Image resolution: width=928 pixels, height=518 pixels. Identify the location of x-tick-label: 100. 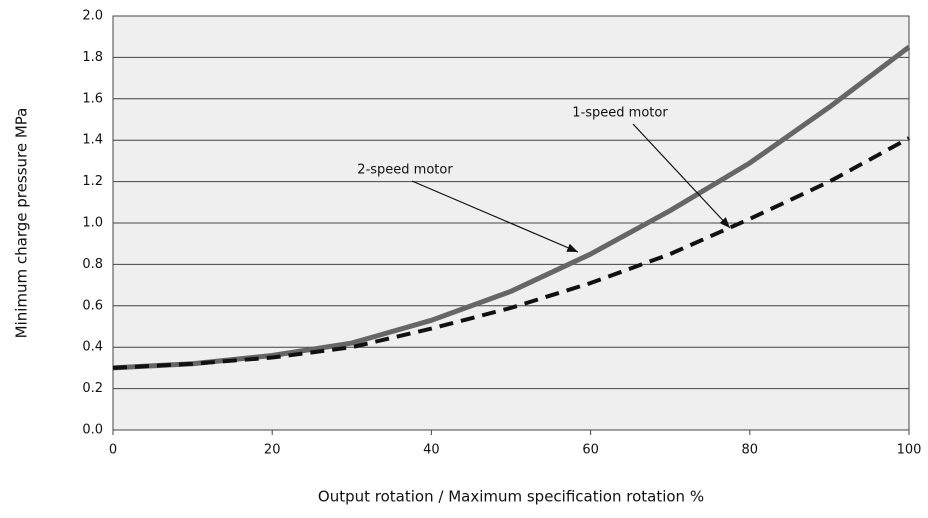
(909, 450).